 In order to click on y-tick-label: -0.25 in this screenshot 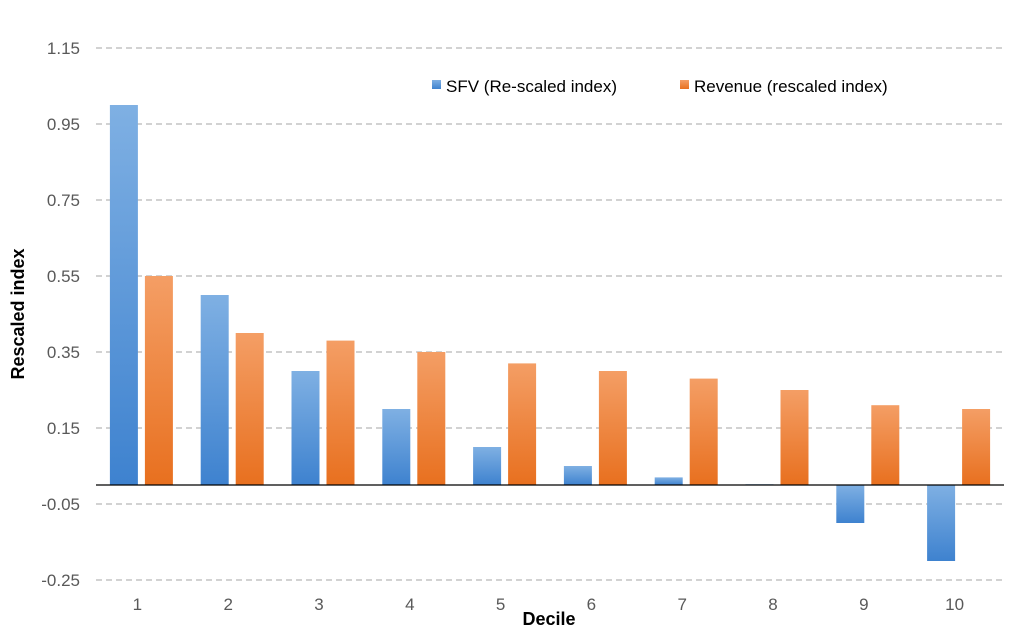, I will do `click(60, 580)`.